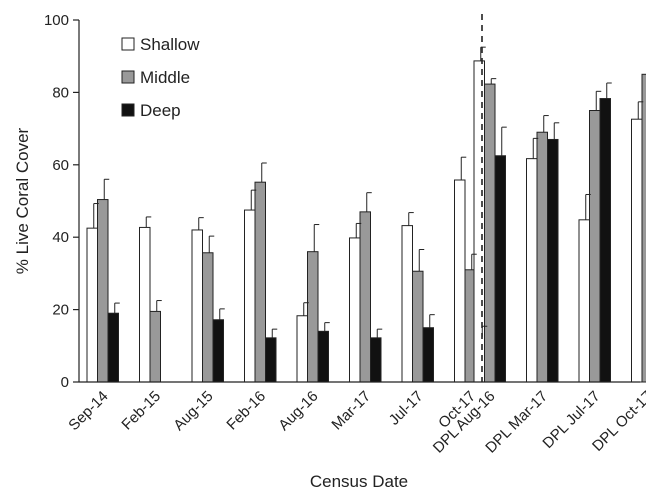 The image size is (646, 494). What do you see at coordinates (60, 92) in the screenshot?
I see `y-tick-label: 80` at bounding box center [60, 92].